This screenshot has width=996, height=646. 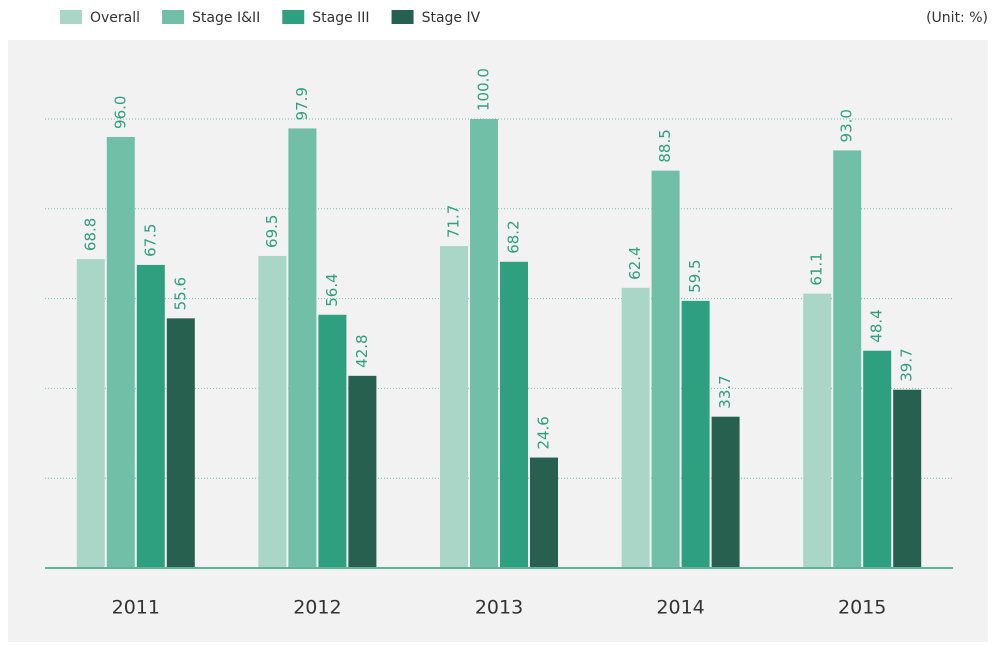 What do you see at coordinates (499, 608) in the screenshot?
I see `x-tick-label: 2013` at bounding box center [499, 608].